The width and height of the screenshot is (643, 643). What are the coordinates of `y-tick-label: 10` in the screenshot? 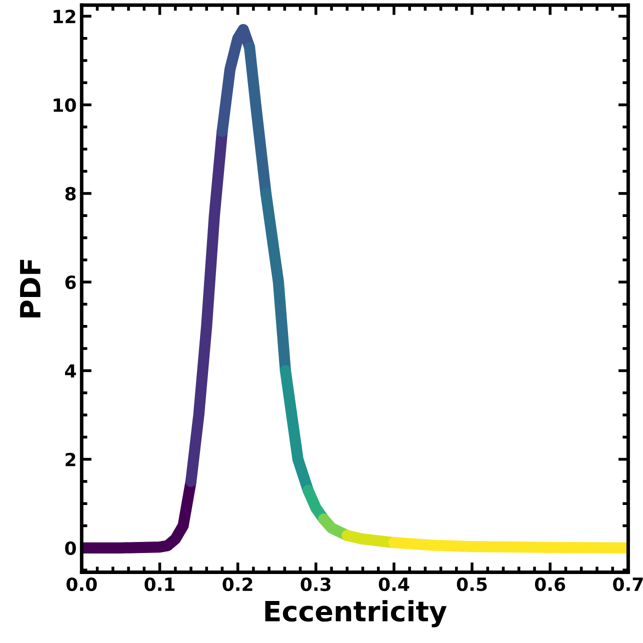 It's located at (65, 105).